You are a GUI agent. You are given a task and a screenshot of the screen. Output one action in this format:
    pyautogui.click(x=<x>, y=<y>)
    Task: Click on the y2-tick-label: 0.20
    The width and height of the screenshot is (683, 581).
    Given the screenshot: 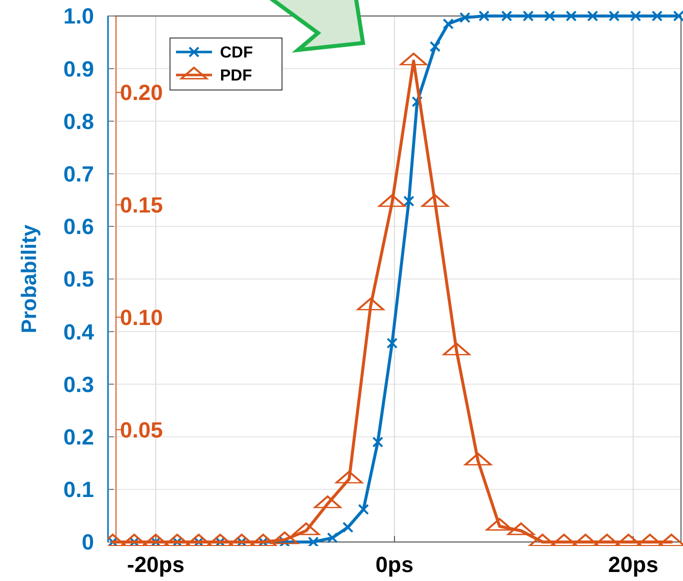 What is the action you would take?
    pyautogui.click(x=141, y=93)
    